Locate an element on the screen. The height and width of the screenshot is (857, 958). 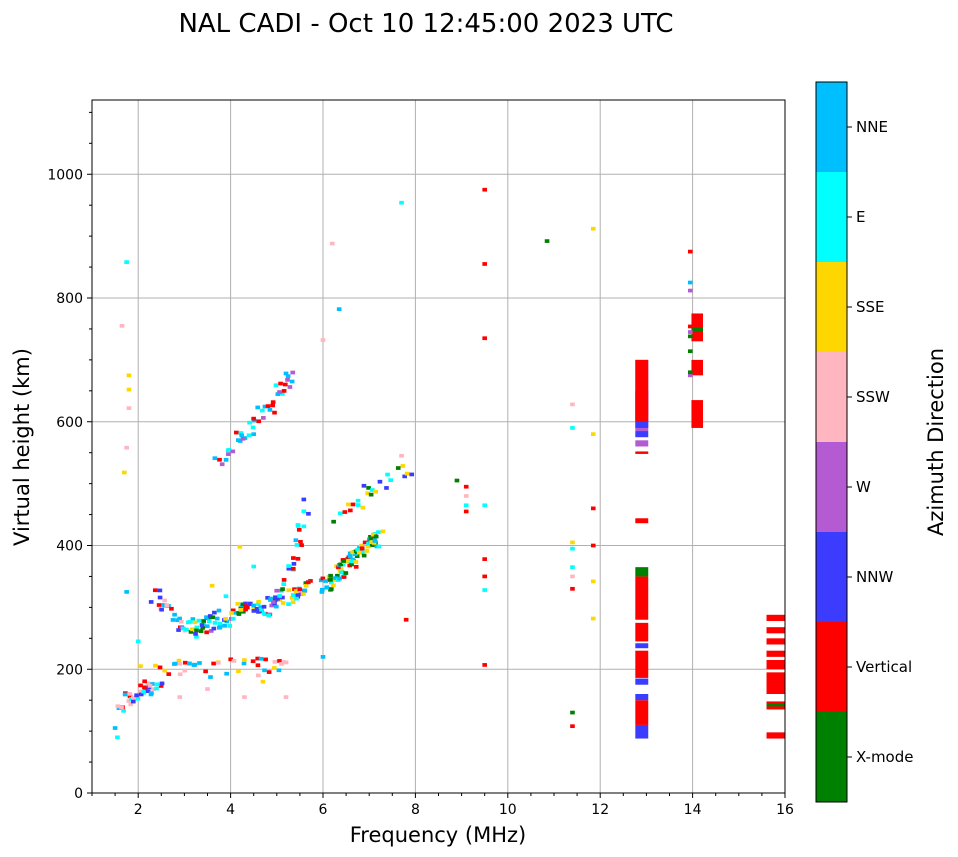
y-tick-label: 0 is located at coordinates (78, 794).